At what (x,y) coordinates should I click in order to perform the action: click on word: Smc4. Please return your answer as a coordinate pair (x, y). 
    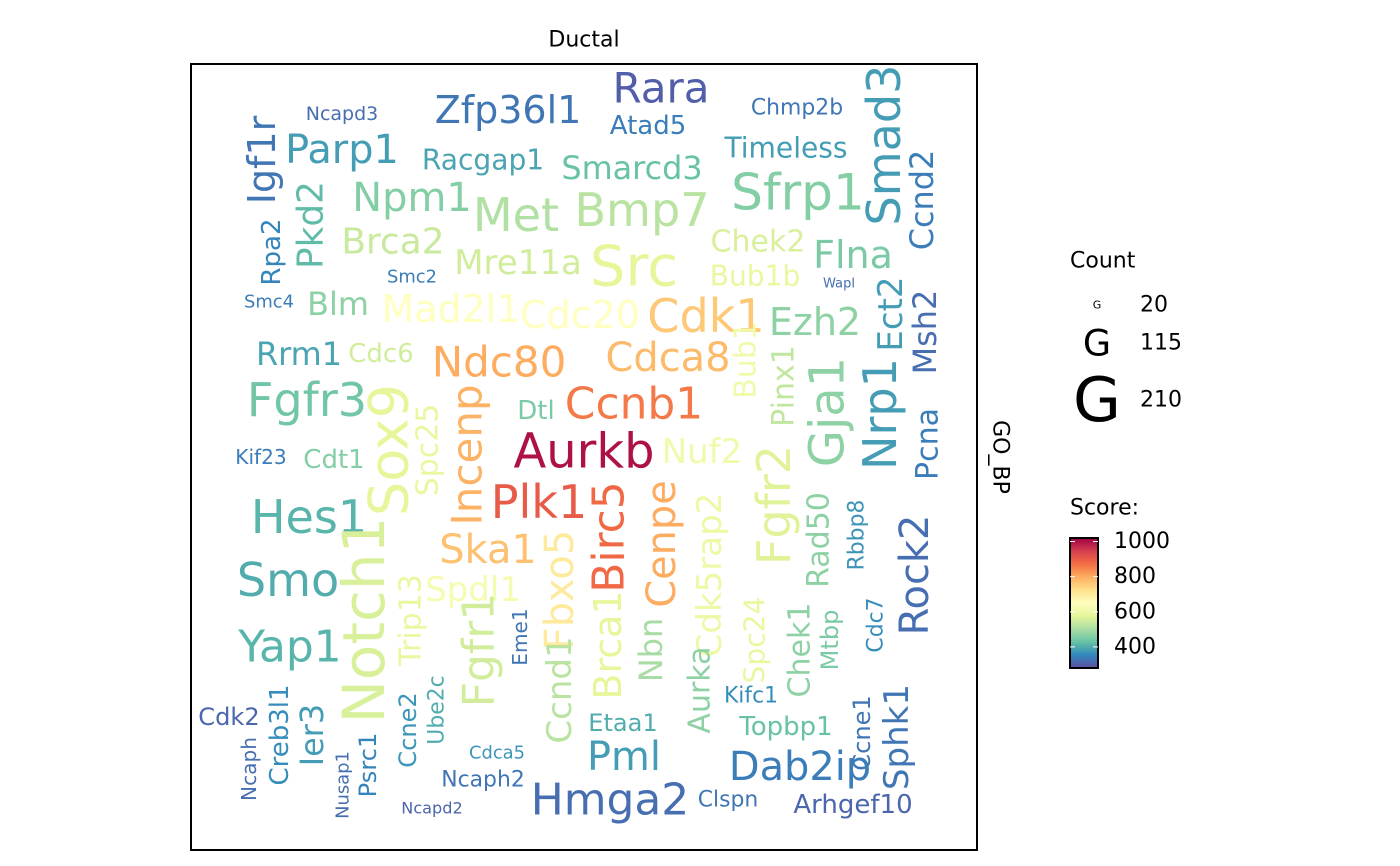
    Looking at the image, I should click on (269, 302).